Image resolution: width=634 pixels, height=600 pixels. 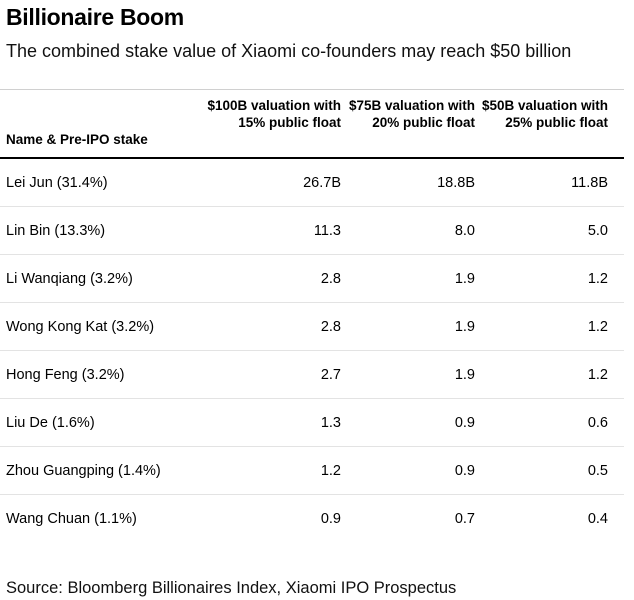 What do you see at coordinates (327, 231) in the screenshot?
I see `row-value-100b: 11.3` at bounding box center [327, 231].